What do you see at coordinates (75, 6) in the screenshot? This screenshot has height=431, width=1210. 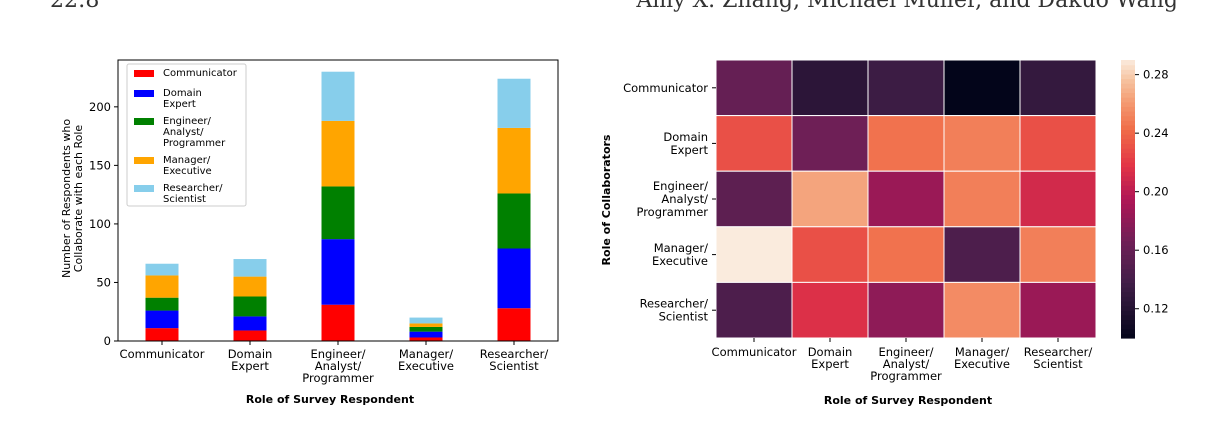 I see `page-number: 22:8` at bounding box center [75, 6].